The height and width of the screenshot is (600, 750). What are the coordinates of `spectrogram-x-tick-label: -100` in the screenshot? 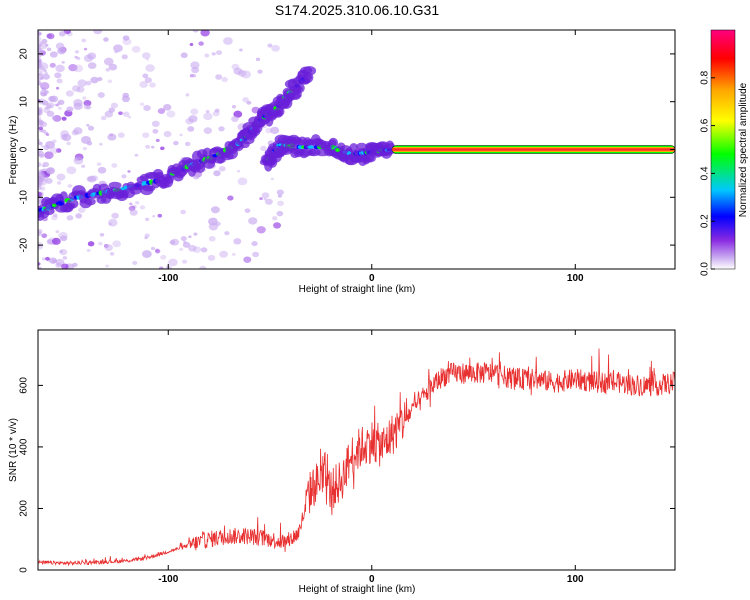 It's located at (168, 278).